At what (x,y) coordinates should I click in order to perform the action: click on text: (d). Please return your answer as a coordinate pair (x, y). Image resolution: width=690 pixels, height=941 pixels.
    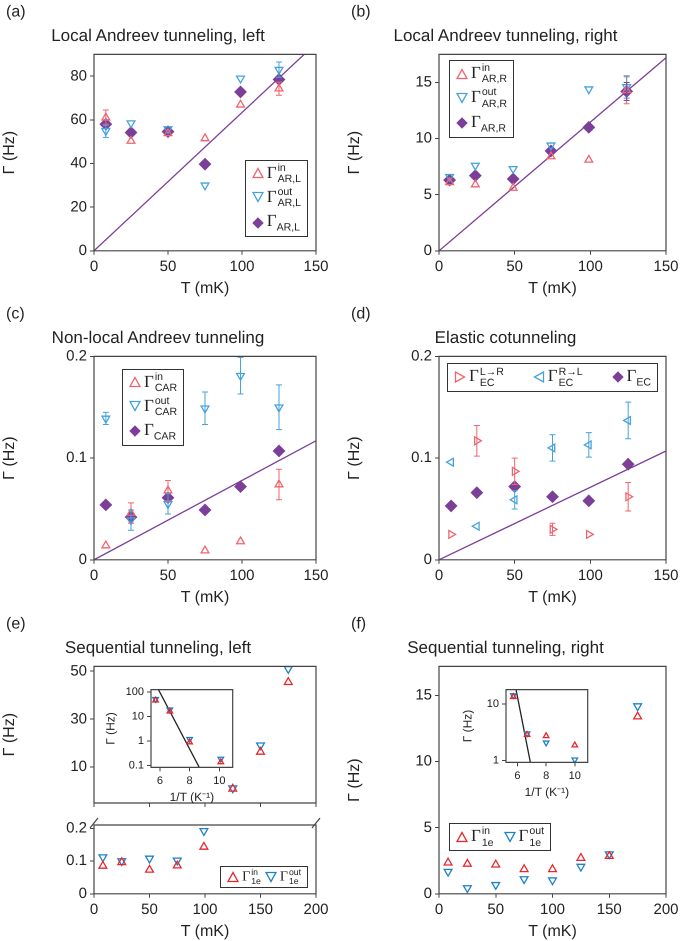
    Looking at the image, I should click on (361, 313).